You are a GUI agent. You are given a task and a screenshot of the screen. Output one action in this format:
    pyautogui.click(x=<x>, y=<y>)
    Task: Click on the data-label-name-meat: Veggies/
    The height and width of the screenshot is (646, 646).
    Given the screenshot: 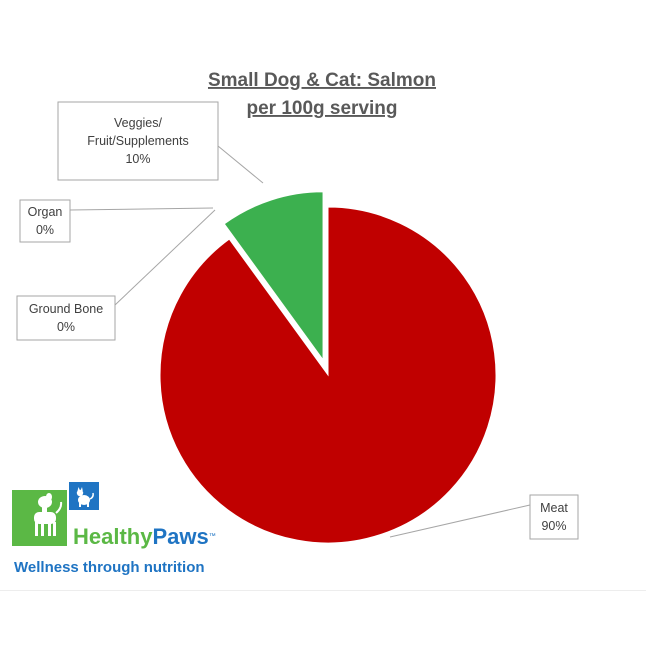 What is the action you would take?
    pyautogui.click(x=138, y=123)
    